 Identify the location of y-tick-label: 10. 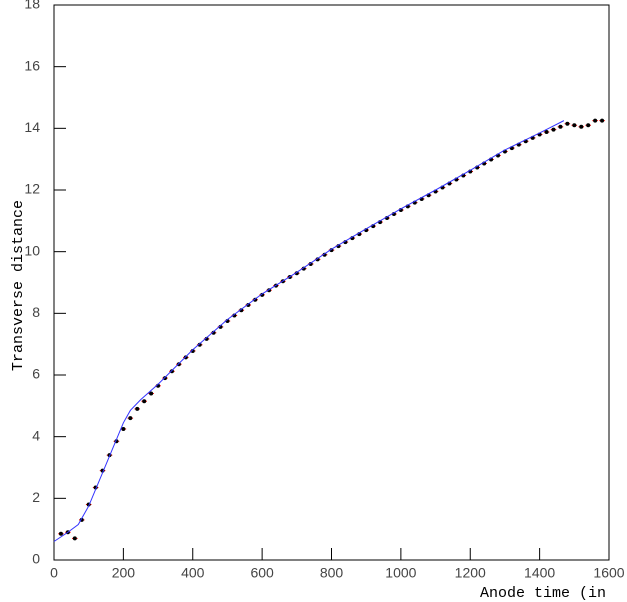
(32, 250).